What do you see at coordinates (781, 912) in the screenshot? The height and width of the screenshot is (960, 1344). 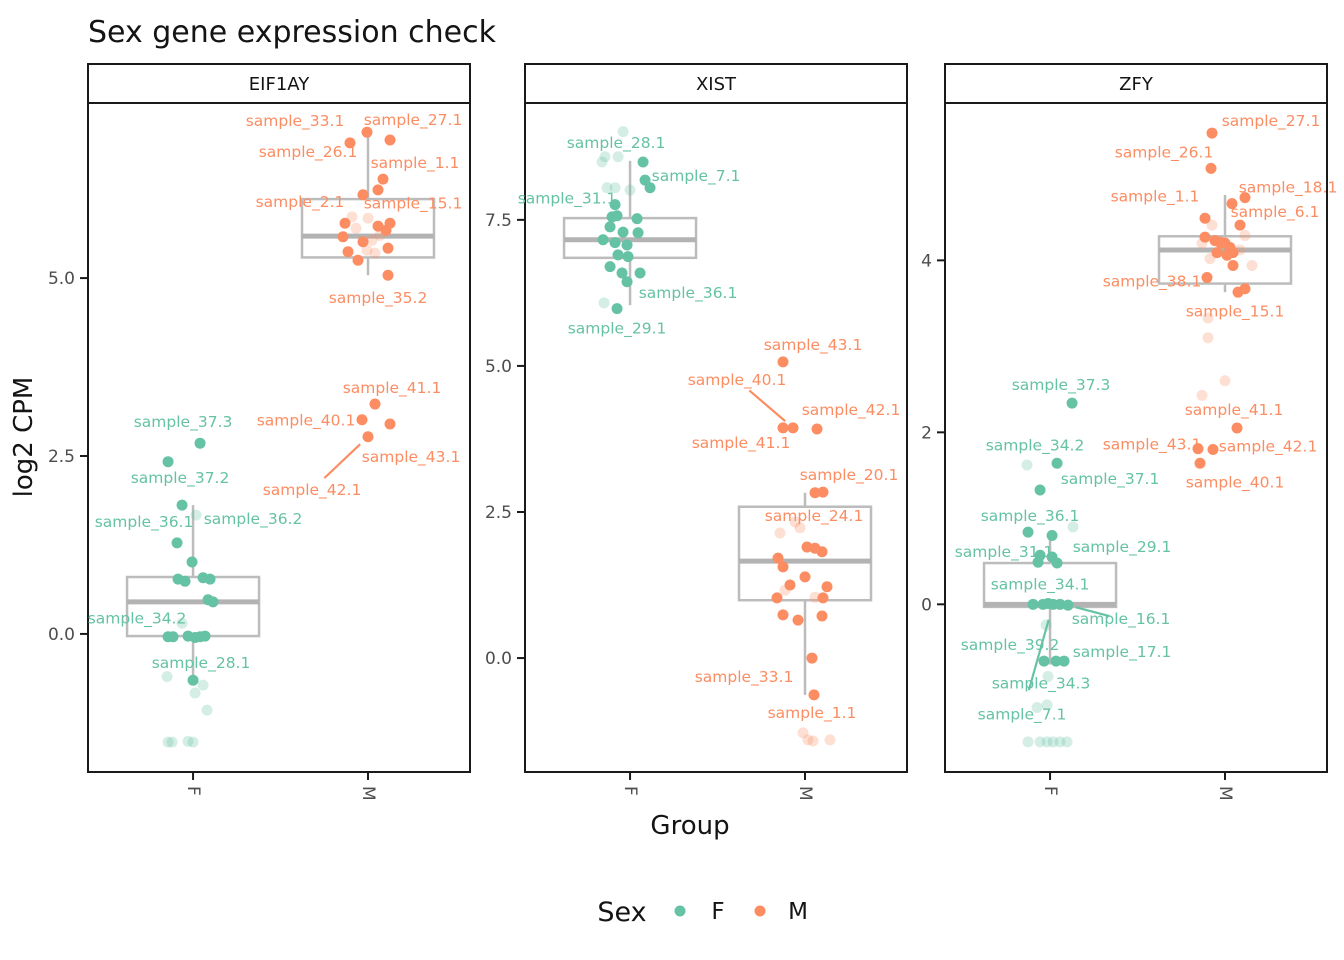 I see `legend-entry: M` at bounding box center [781, 912].